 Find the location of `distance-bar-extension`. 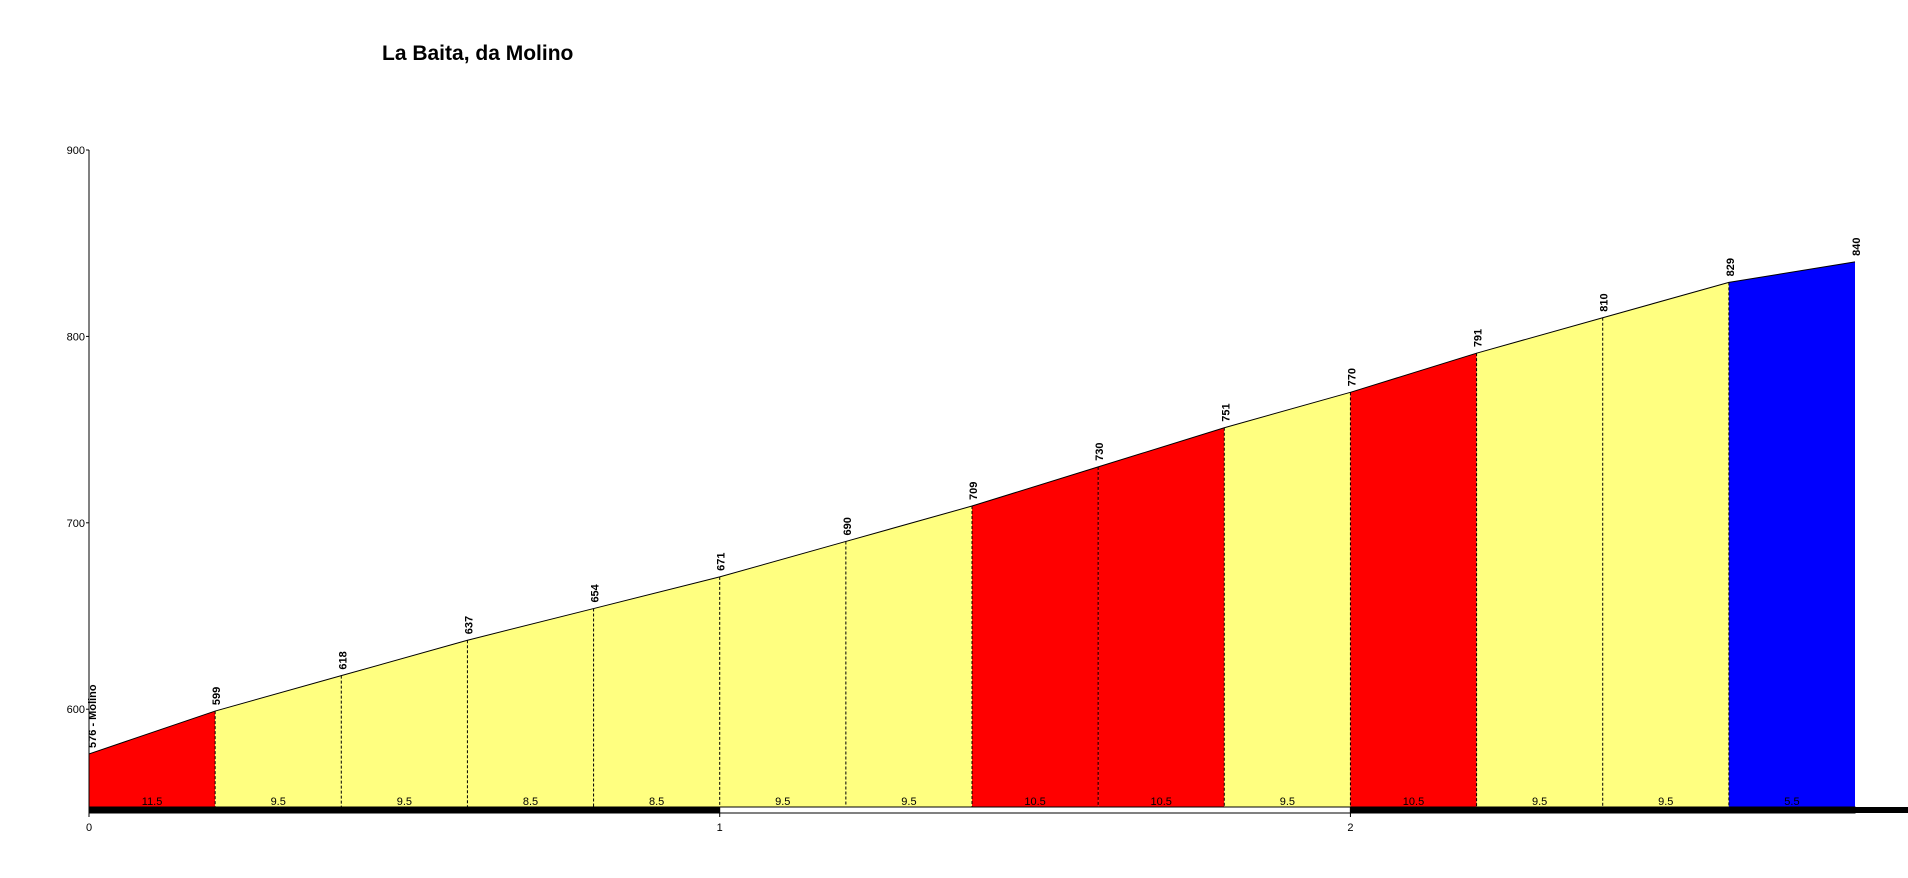

distance-bar-extension is located at coordinates (1881, 810).